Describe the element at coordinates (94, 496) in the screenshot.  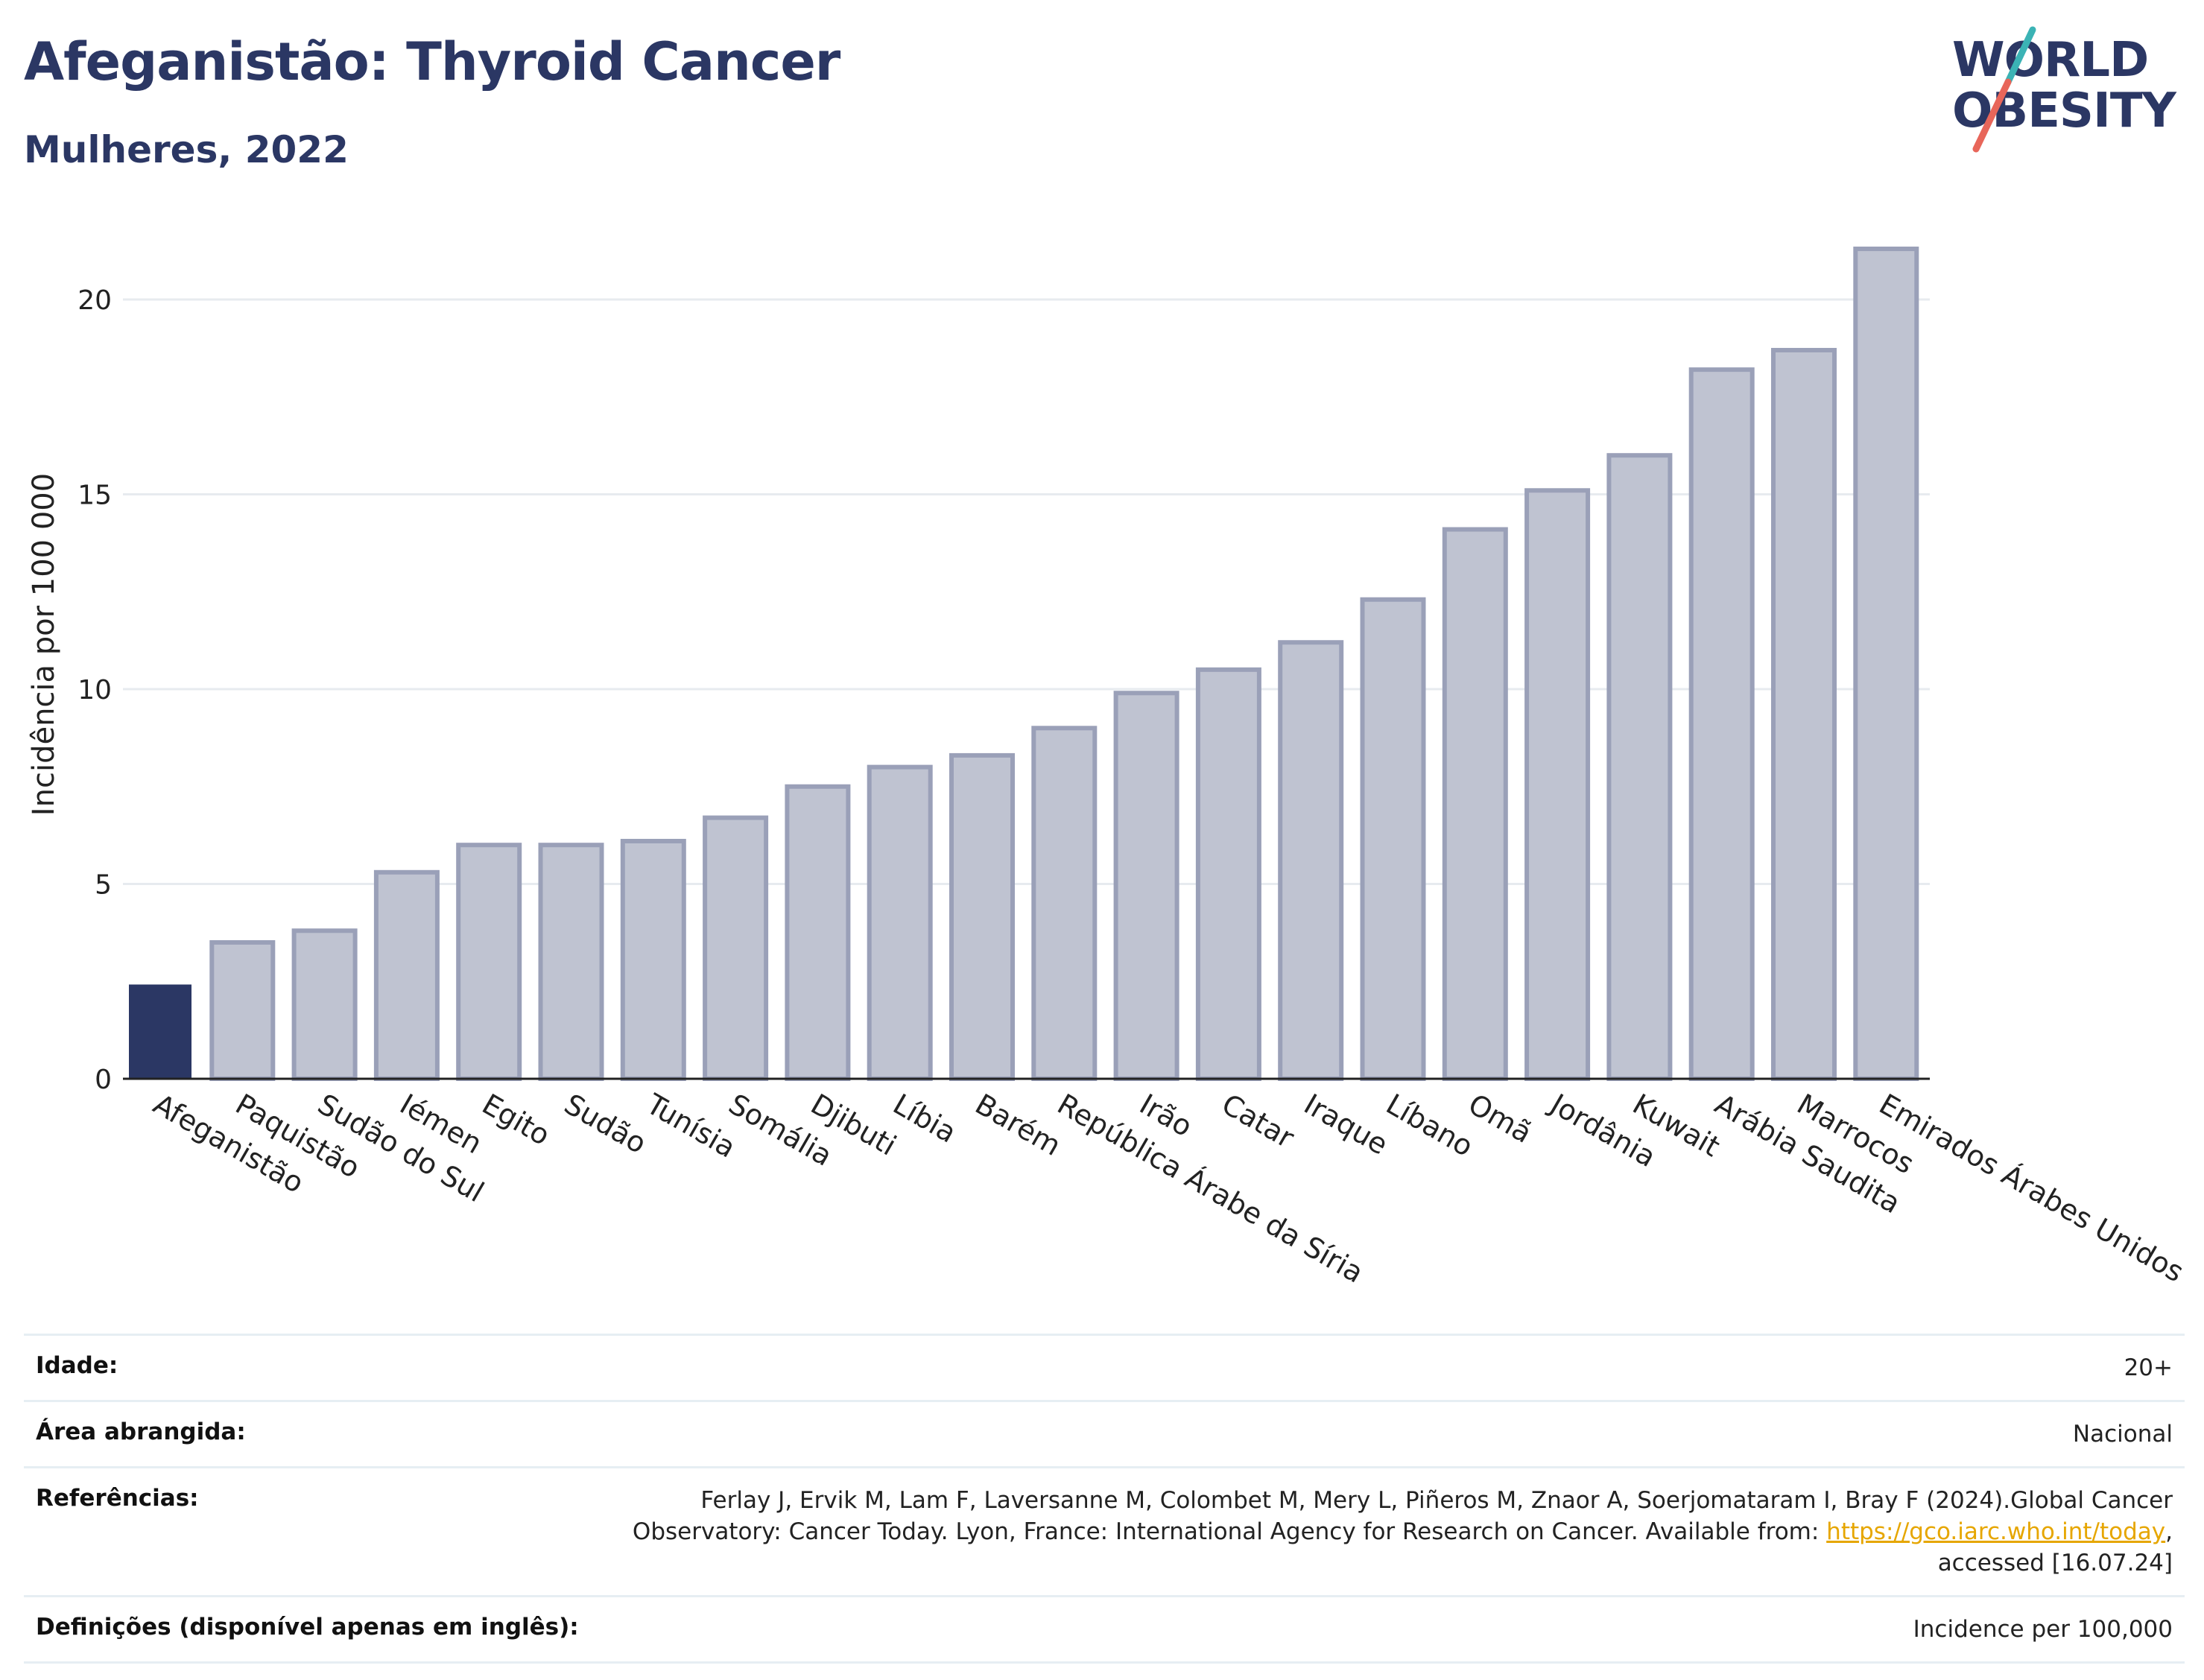
I see `y-tick-label: 15` at that location.